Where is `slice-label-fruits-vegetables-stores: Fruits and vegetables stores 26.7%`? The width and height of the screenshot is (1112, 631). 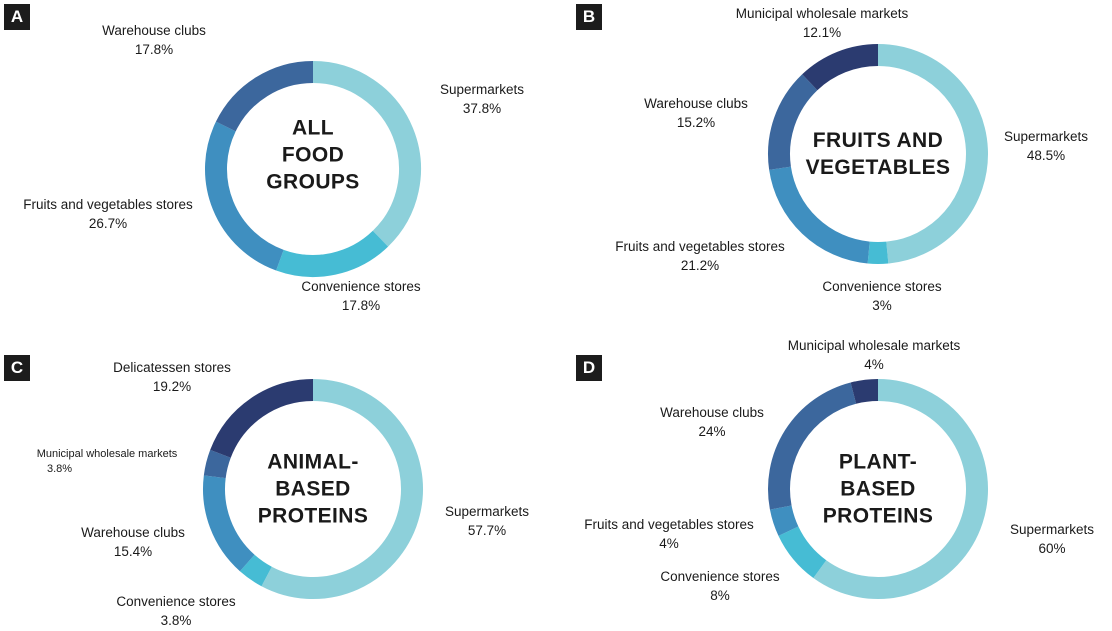
slice-label-fruits-vegetables-stores: Fruits and vegetables stores 26.7% is located at coordinates (108, 214).